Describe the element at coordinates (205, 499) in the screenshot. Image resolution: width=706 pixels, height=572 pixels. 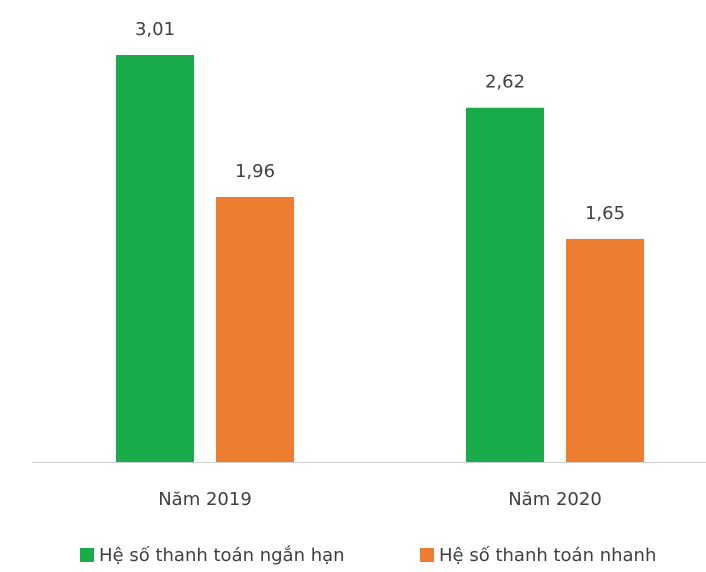
I see `x-tick-label: Năm 2019` at that location.